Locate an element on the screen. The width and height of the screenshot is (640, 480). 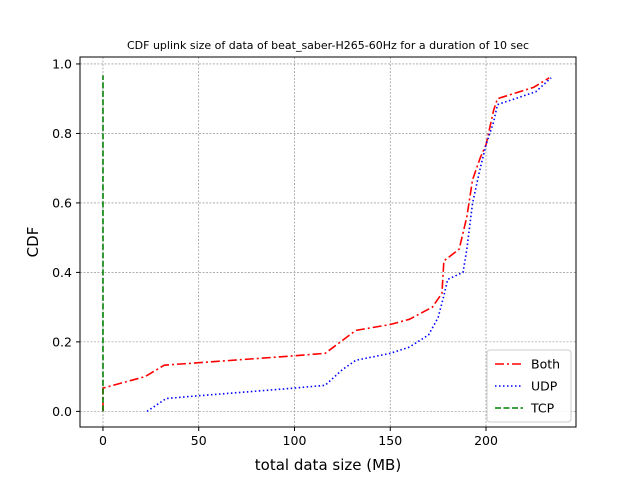
x-tick-label: 200 is located at coordinates (486, 440).